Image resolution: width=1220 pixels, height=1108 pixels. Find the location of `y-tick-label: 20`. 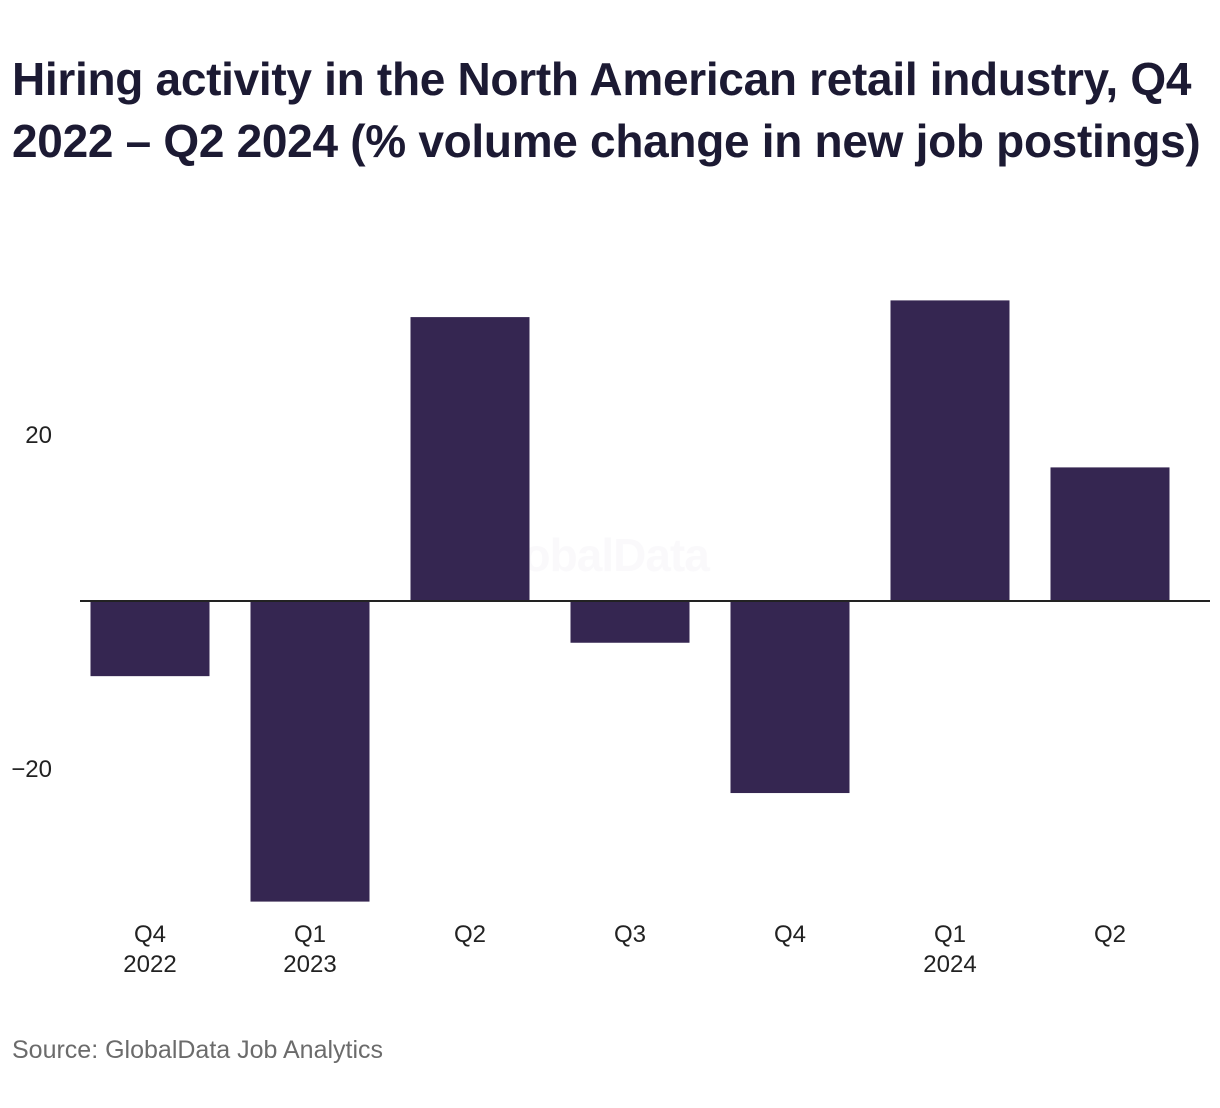

y-tick-label: 20 is located at coordinates (38, 435).